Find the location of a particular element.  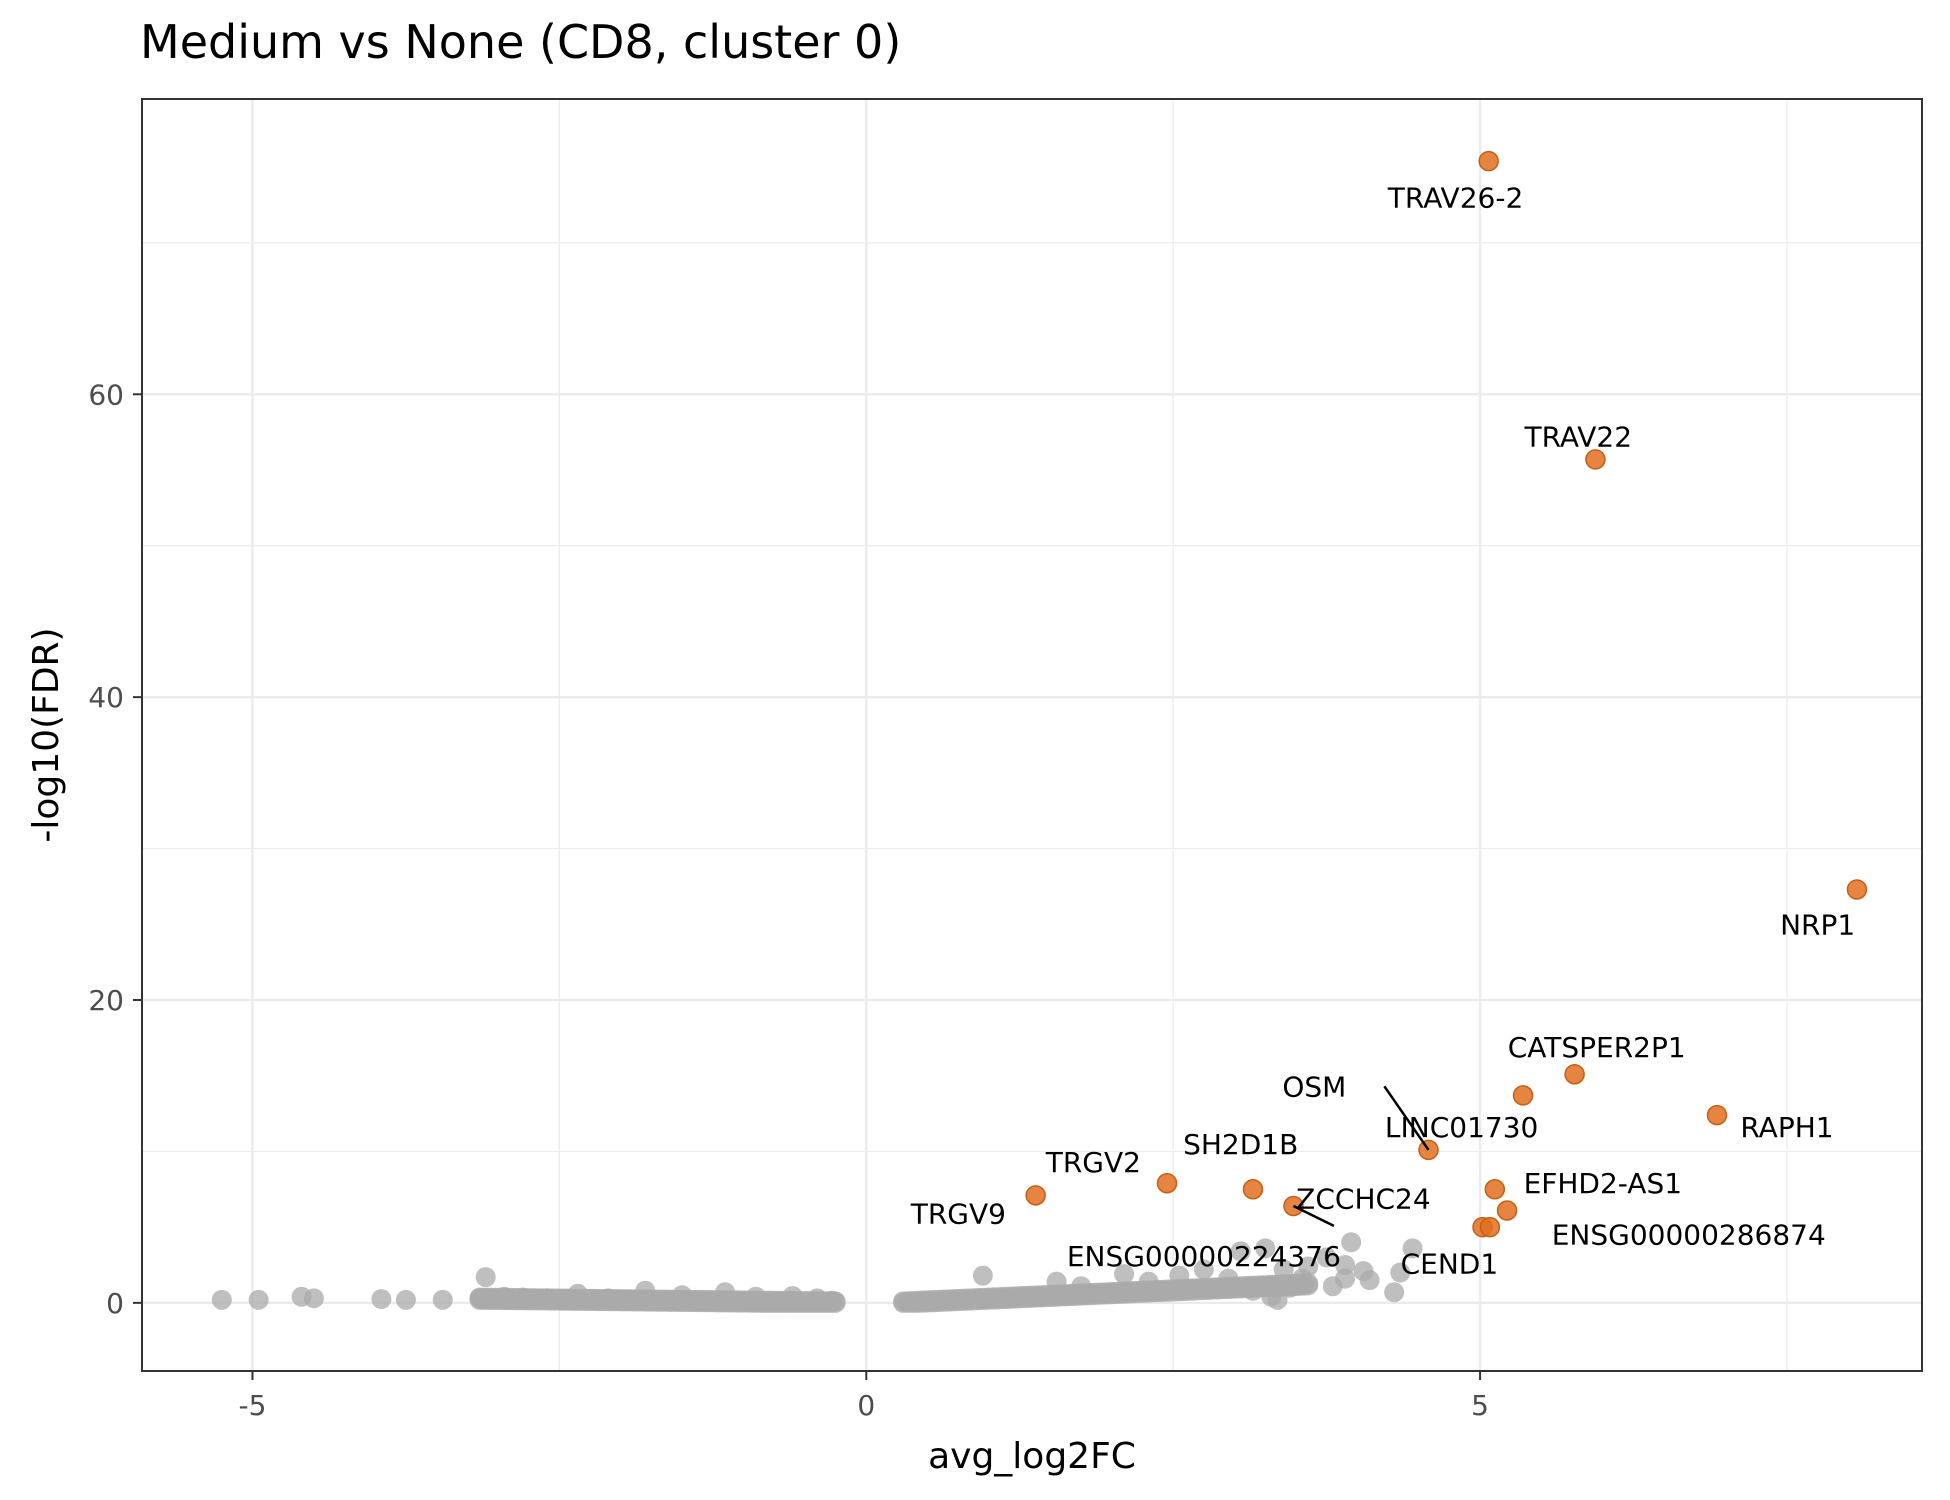

y-tick-label: 60 is located at coordinates (106, 394).